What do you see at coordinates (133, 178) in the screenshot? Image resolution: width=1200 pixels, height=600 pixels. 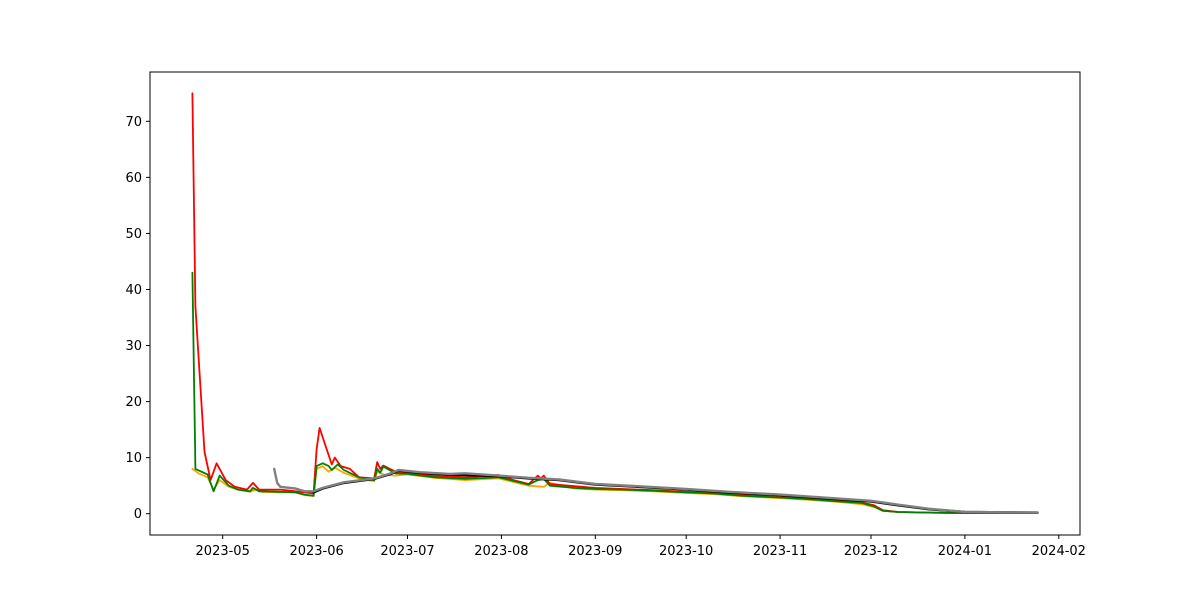 I see `y-tick-label: 60` at bounding box center [133, 178].